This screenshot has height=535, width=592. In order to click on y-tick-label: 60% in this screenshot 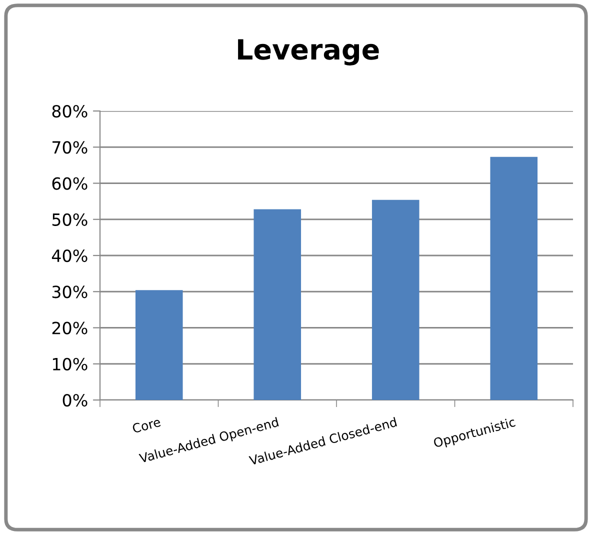, I will do `click(70, 183)`.